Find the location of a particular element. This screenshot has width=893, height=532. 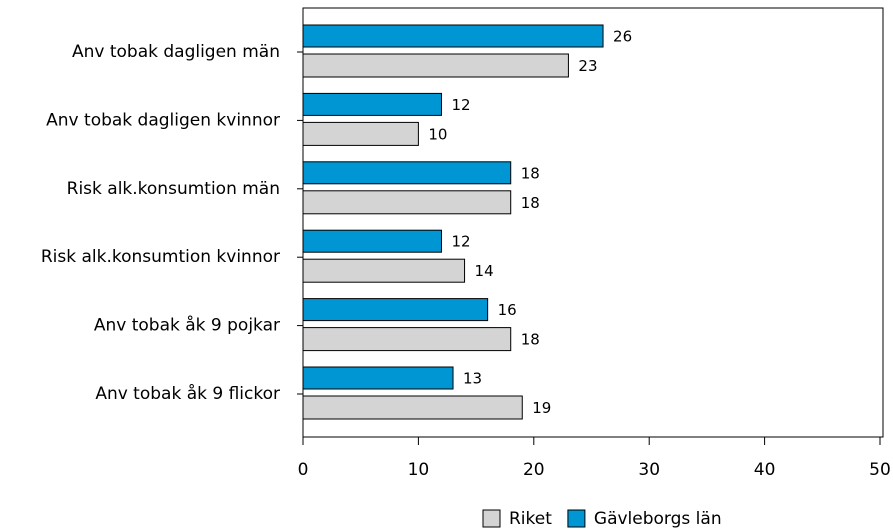

legend-label: Riket is located at coordinates (530, 518).